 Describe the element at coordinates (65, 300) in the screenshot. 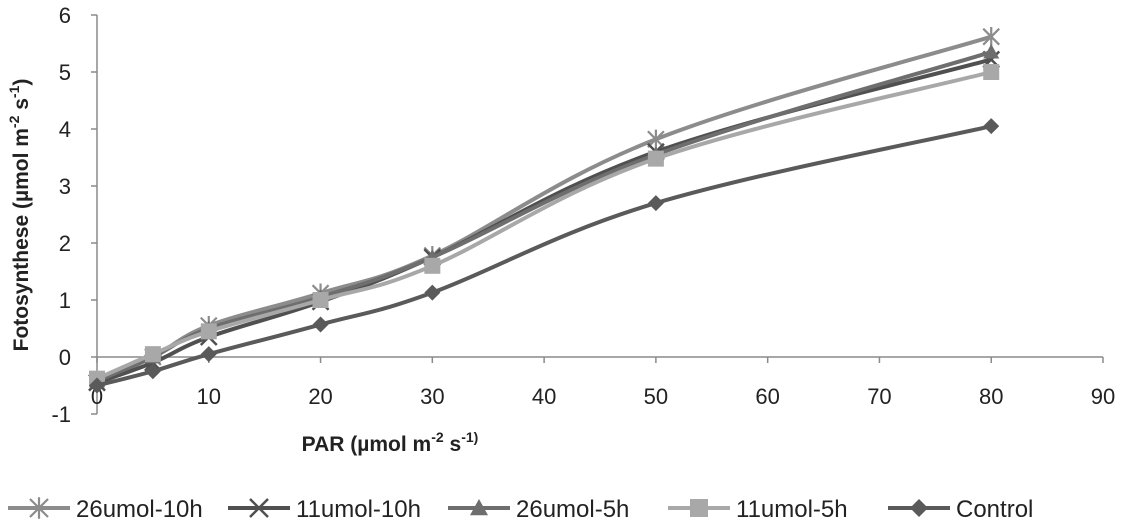

I see `y-tick-label: 1` at that location.